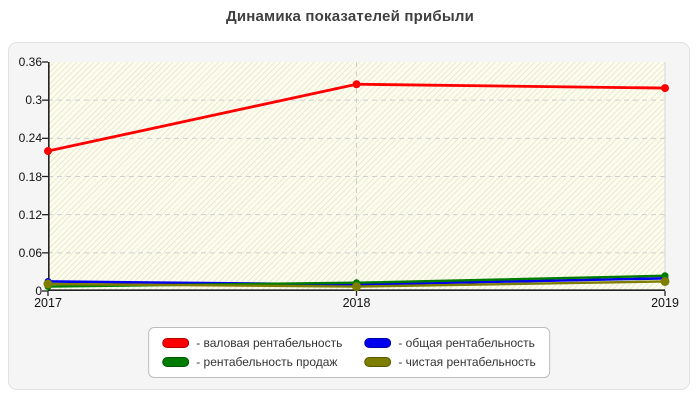 This screenshot has height=400, width=700. Describe the element at coordinates (30, 176) in the screenshot. I see `y-axis-label: 0.18` at that location.